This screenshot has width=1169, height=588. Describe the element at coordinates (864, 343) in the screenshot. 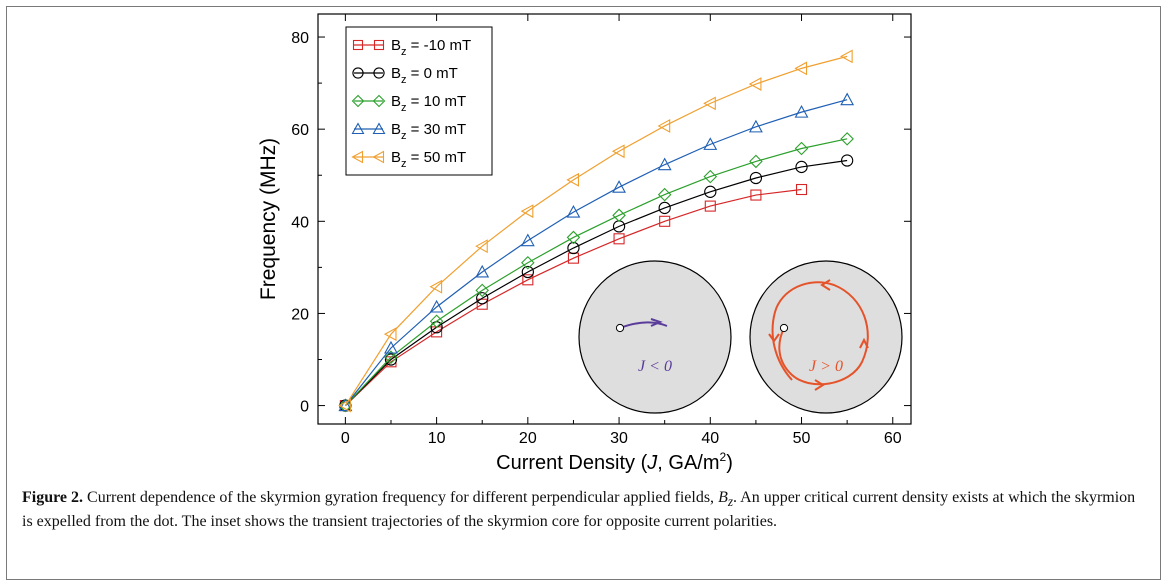

I see `trajectory-right-arrow-right` at that location.